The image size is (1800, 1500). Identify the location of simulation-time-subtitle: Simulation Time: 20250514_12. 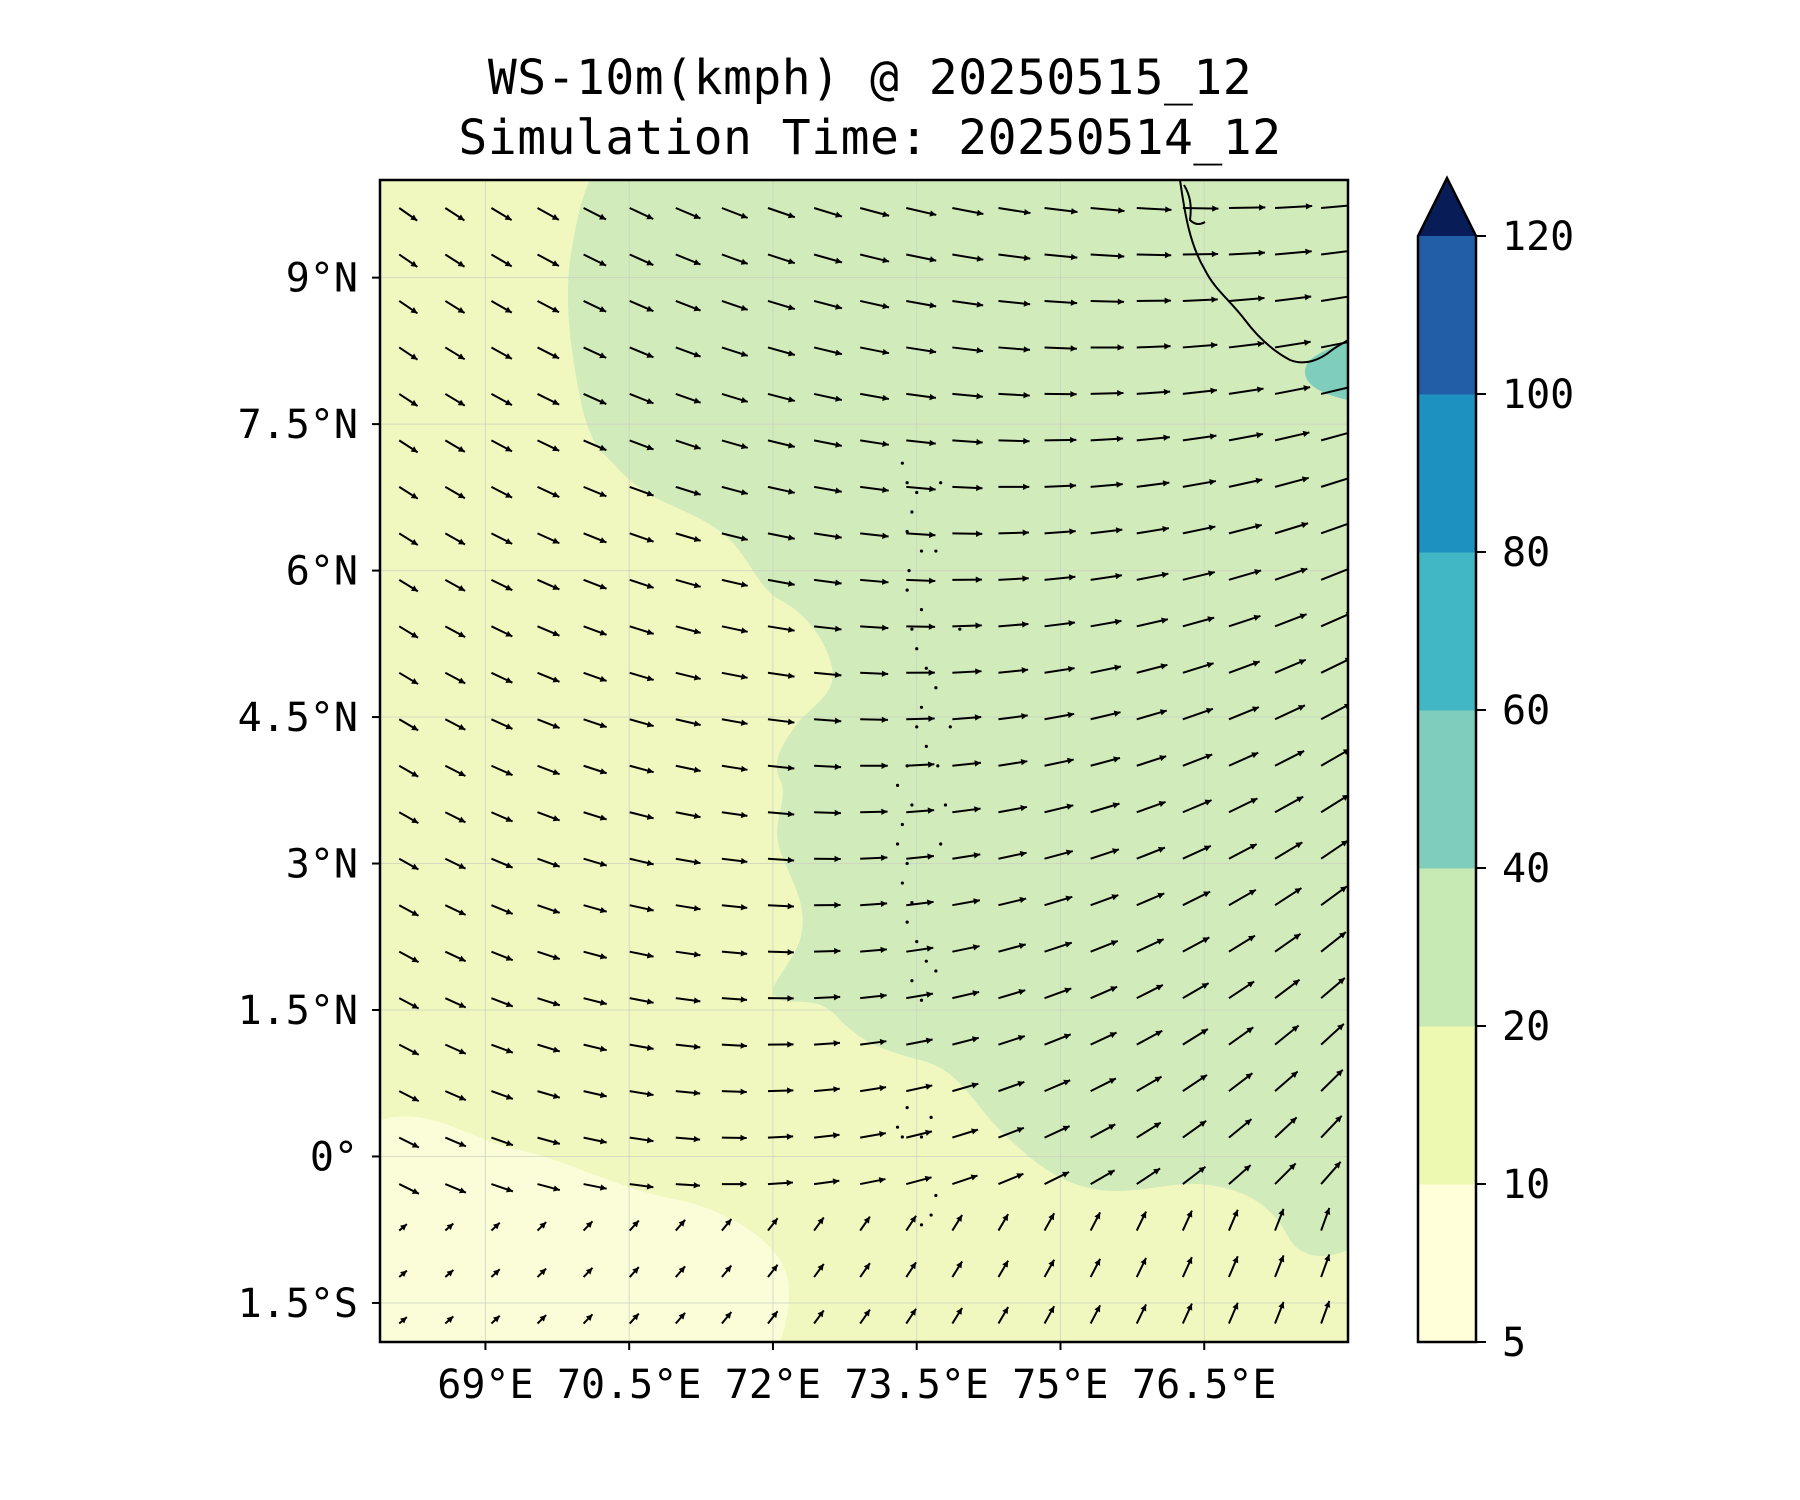
(870, 138).